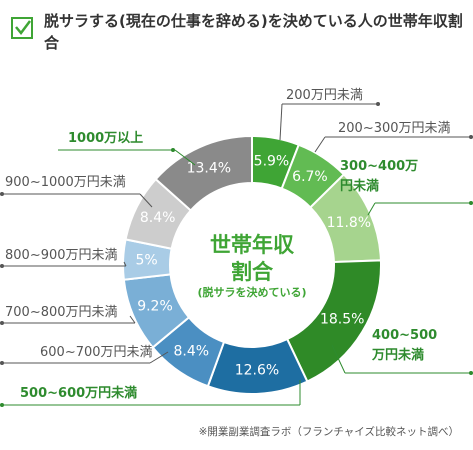 The width and height of the screenshot is (473, 450). What do you see at coordinates (65, 182) in the screenshot?
I see `category-label: 900~1000万円未満` at bounding box center [65, 182].